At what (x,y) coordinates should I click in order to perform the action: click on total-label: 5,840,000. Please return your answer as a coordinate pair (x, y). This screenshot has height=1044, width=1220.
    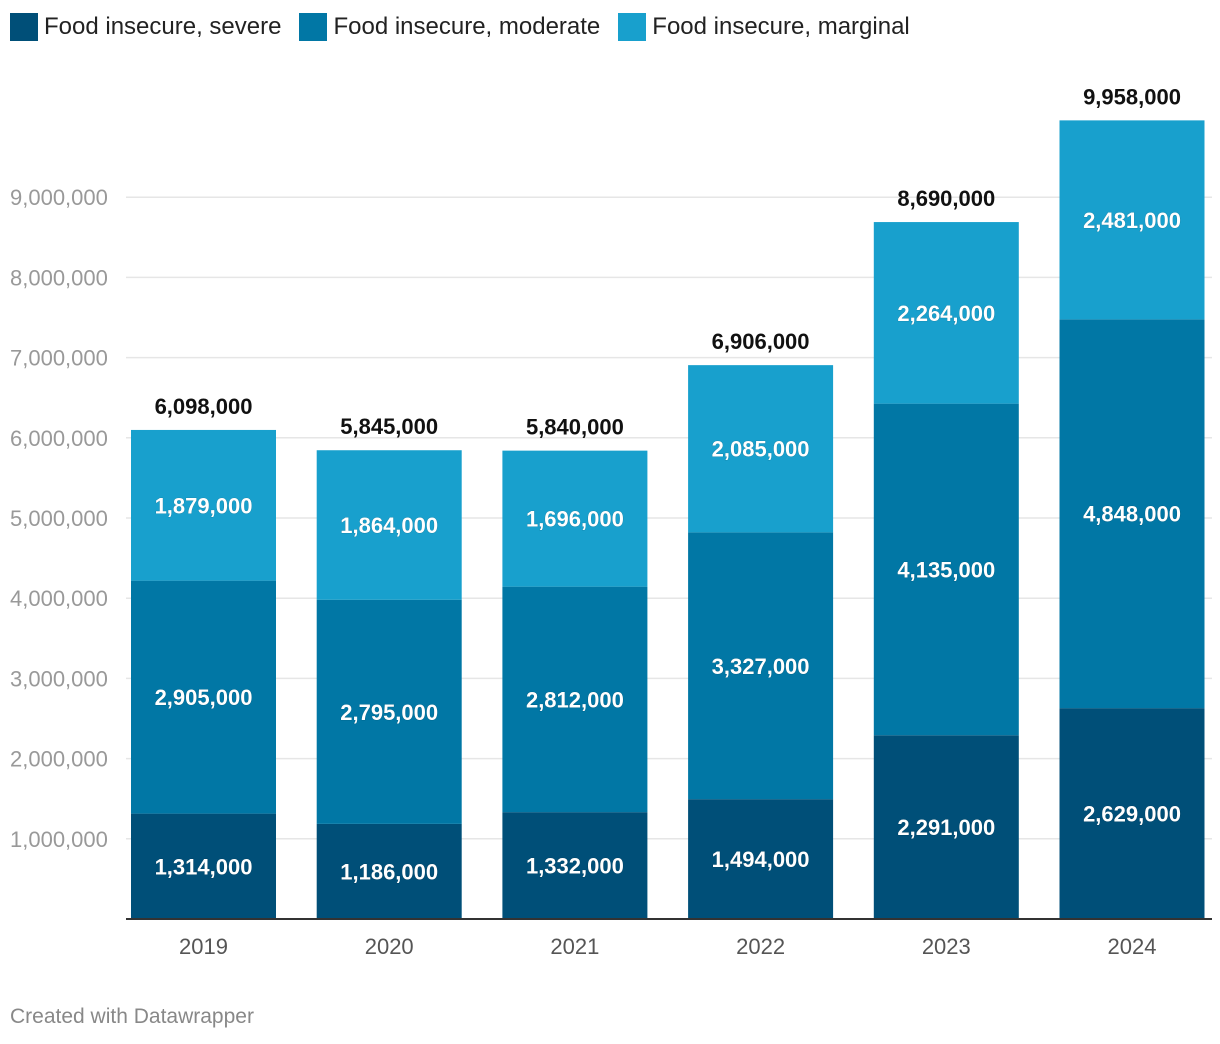
    Looking at the image, I should click on (575, 427).